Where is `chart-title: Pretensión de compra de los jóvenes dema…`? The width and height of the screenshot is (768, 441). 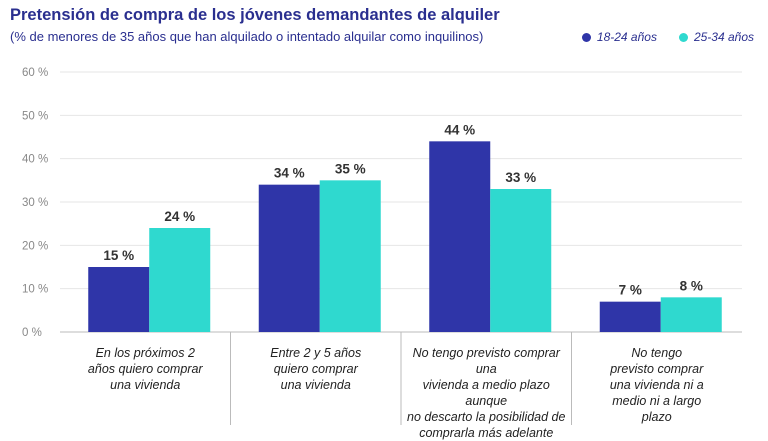
chart-title: Pretensión de compra de los jóvenes dema… is located at coordinates (255, 15).